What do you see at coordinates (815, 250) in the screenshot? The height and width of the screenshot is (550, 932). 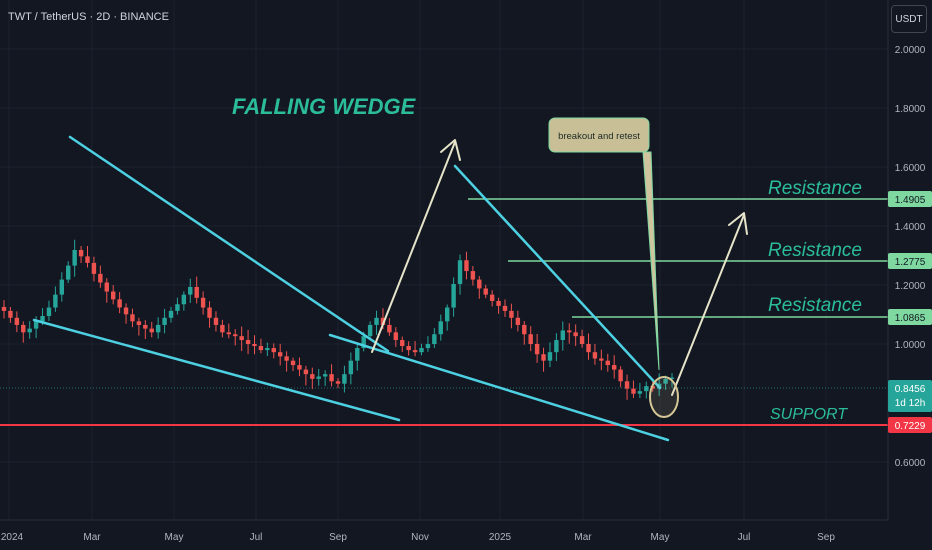 I see `resistance-label-2: Resistance` at bounding box center [815, 250].